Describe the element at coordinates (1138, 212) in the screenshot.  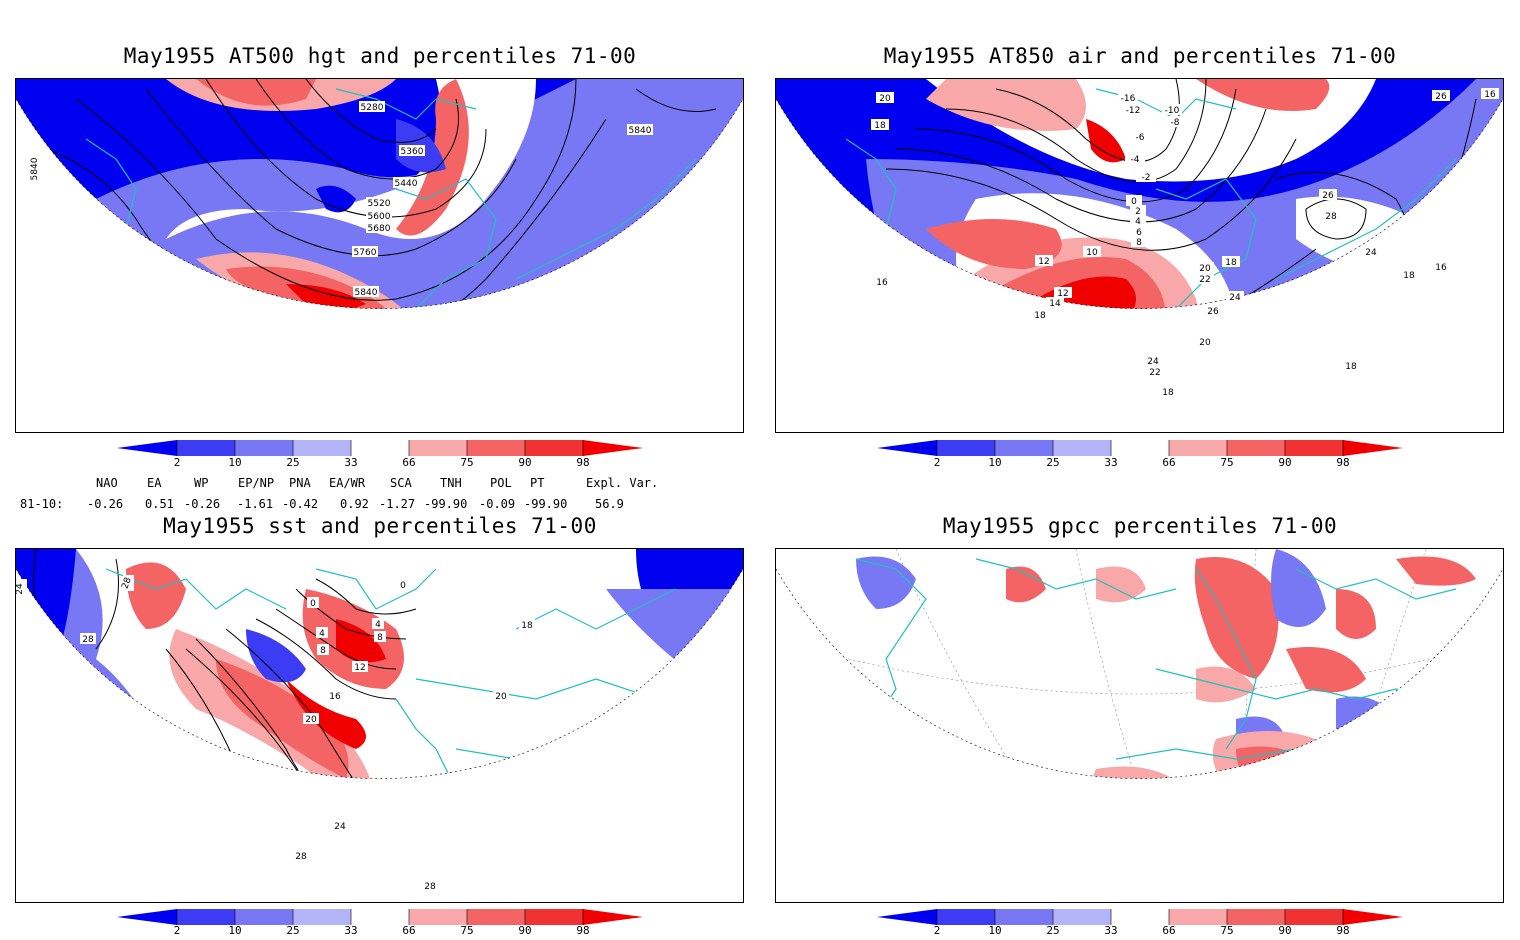
I see `contour-label: 2` at that location.